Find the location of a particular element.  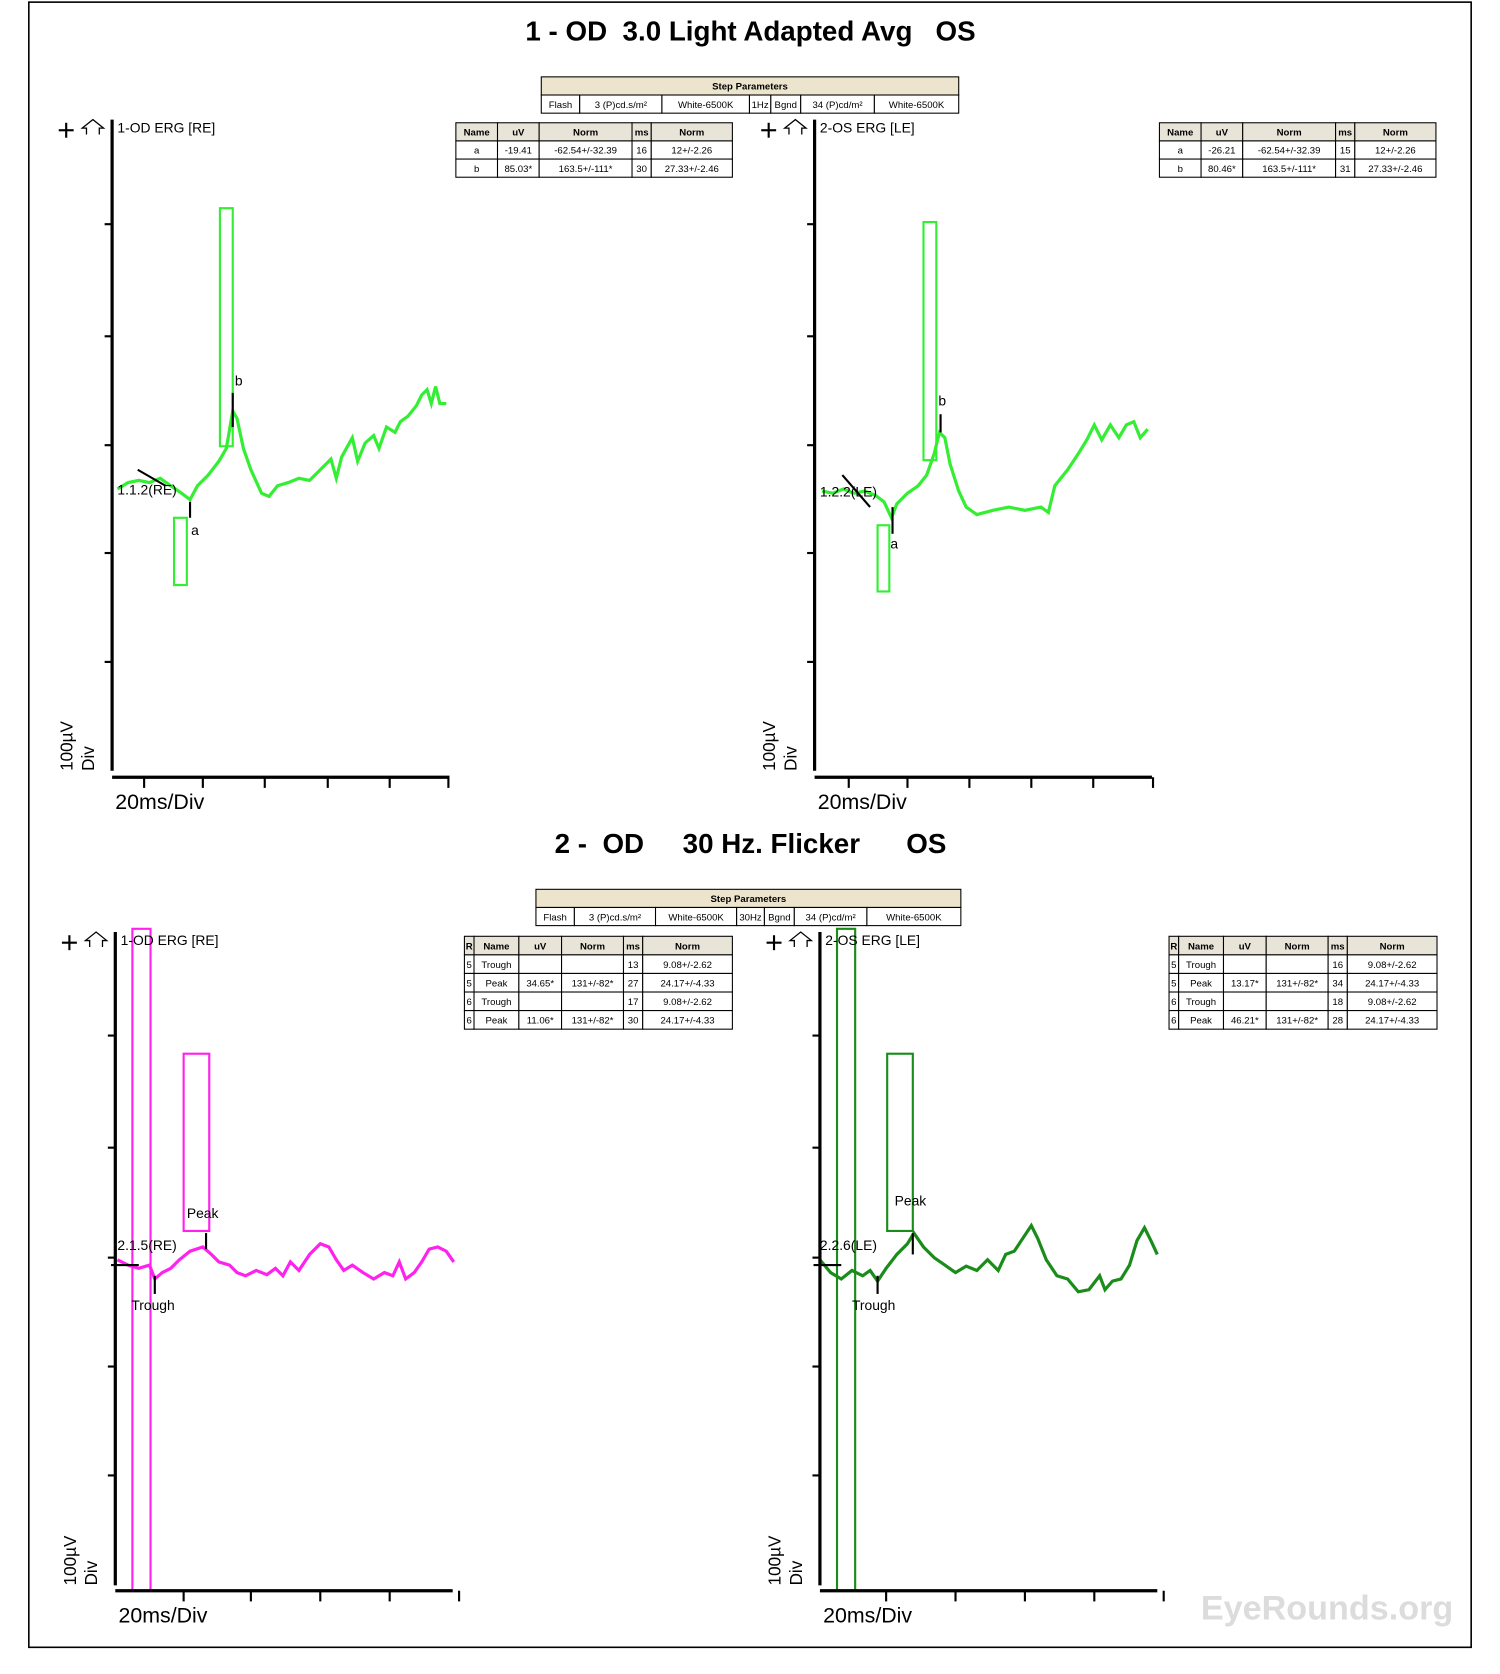

cell-text: 11.06* is located at coordinates (540, 1021).